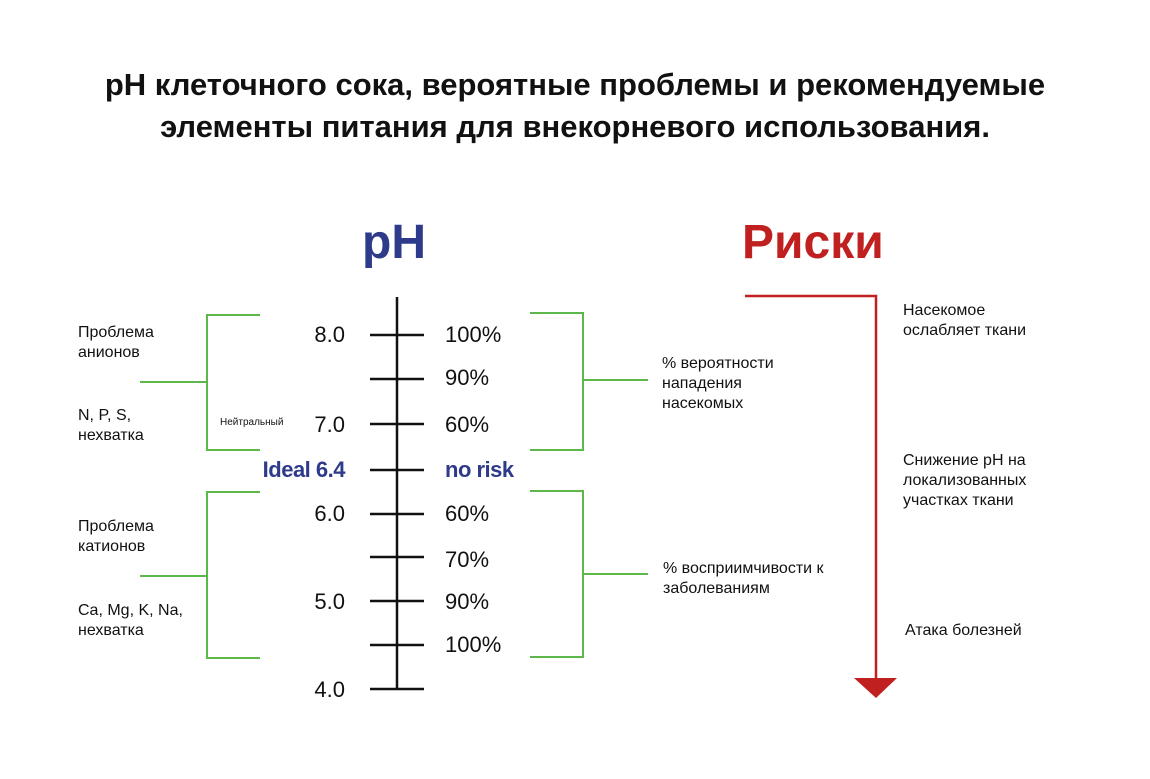  Describe the element at coordinates (111, 425) in the screenshot. I see `nps-deficiency-label: N, P, S, нехватка` at that location.